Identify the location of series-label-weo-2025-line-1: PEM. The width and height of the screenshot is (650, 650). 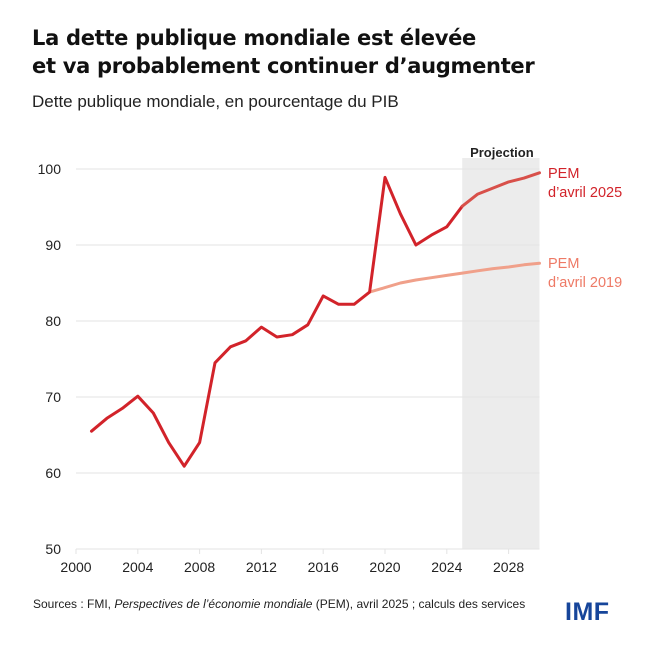
(563, 174).